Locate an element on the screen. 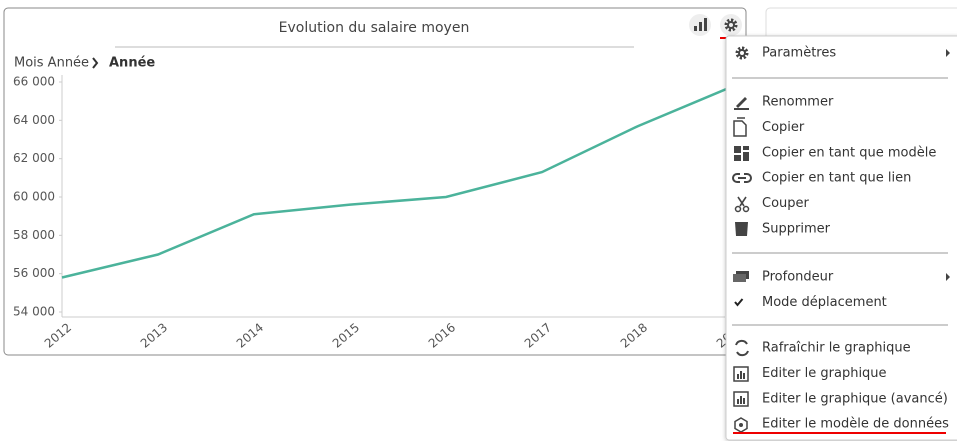 The width and height of the screenshot is (957, 441). menu-item: Renommer is located at coordinates (798, 102).